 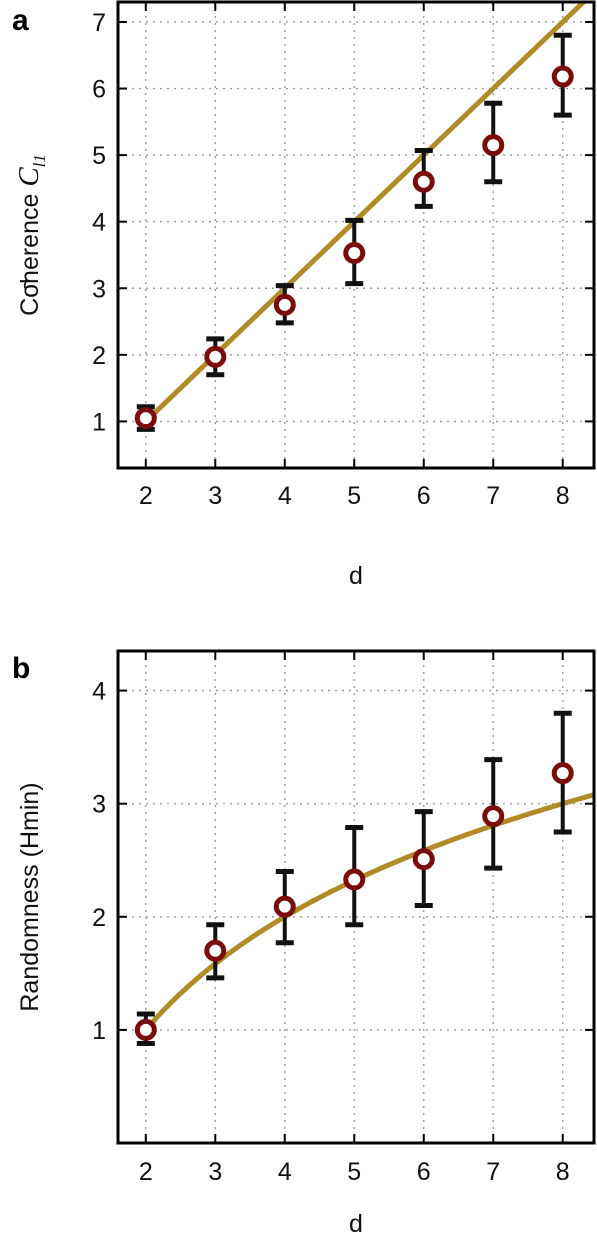 What do you see at coordinates (99, 156) in the screenshot?
I see `y-tick-label: 5` at bounding box center [99, 156].